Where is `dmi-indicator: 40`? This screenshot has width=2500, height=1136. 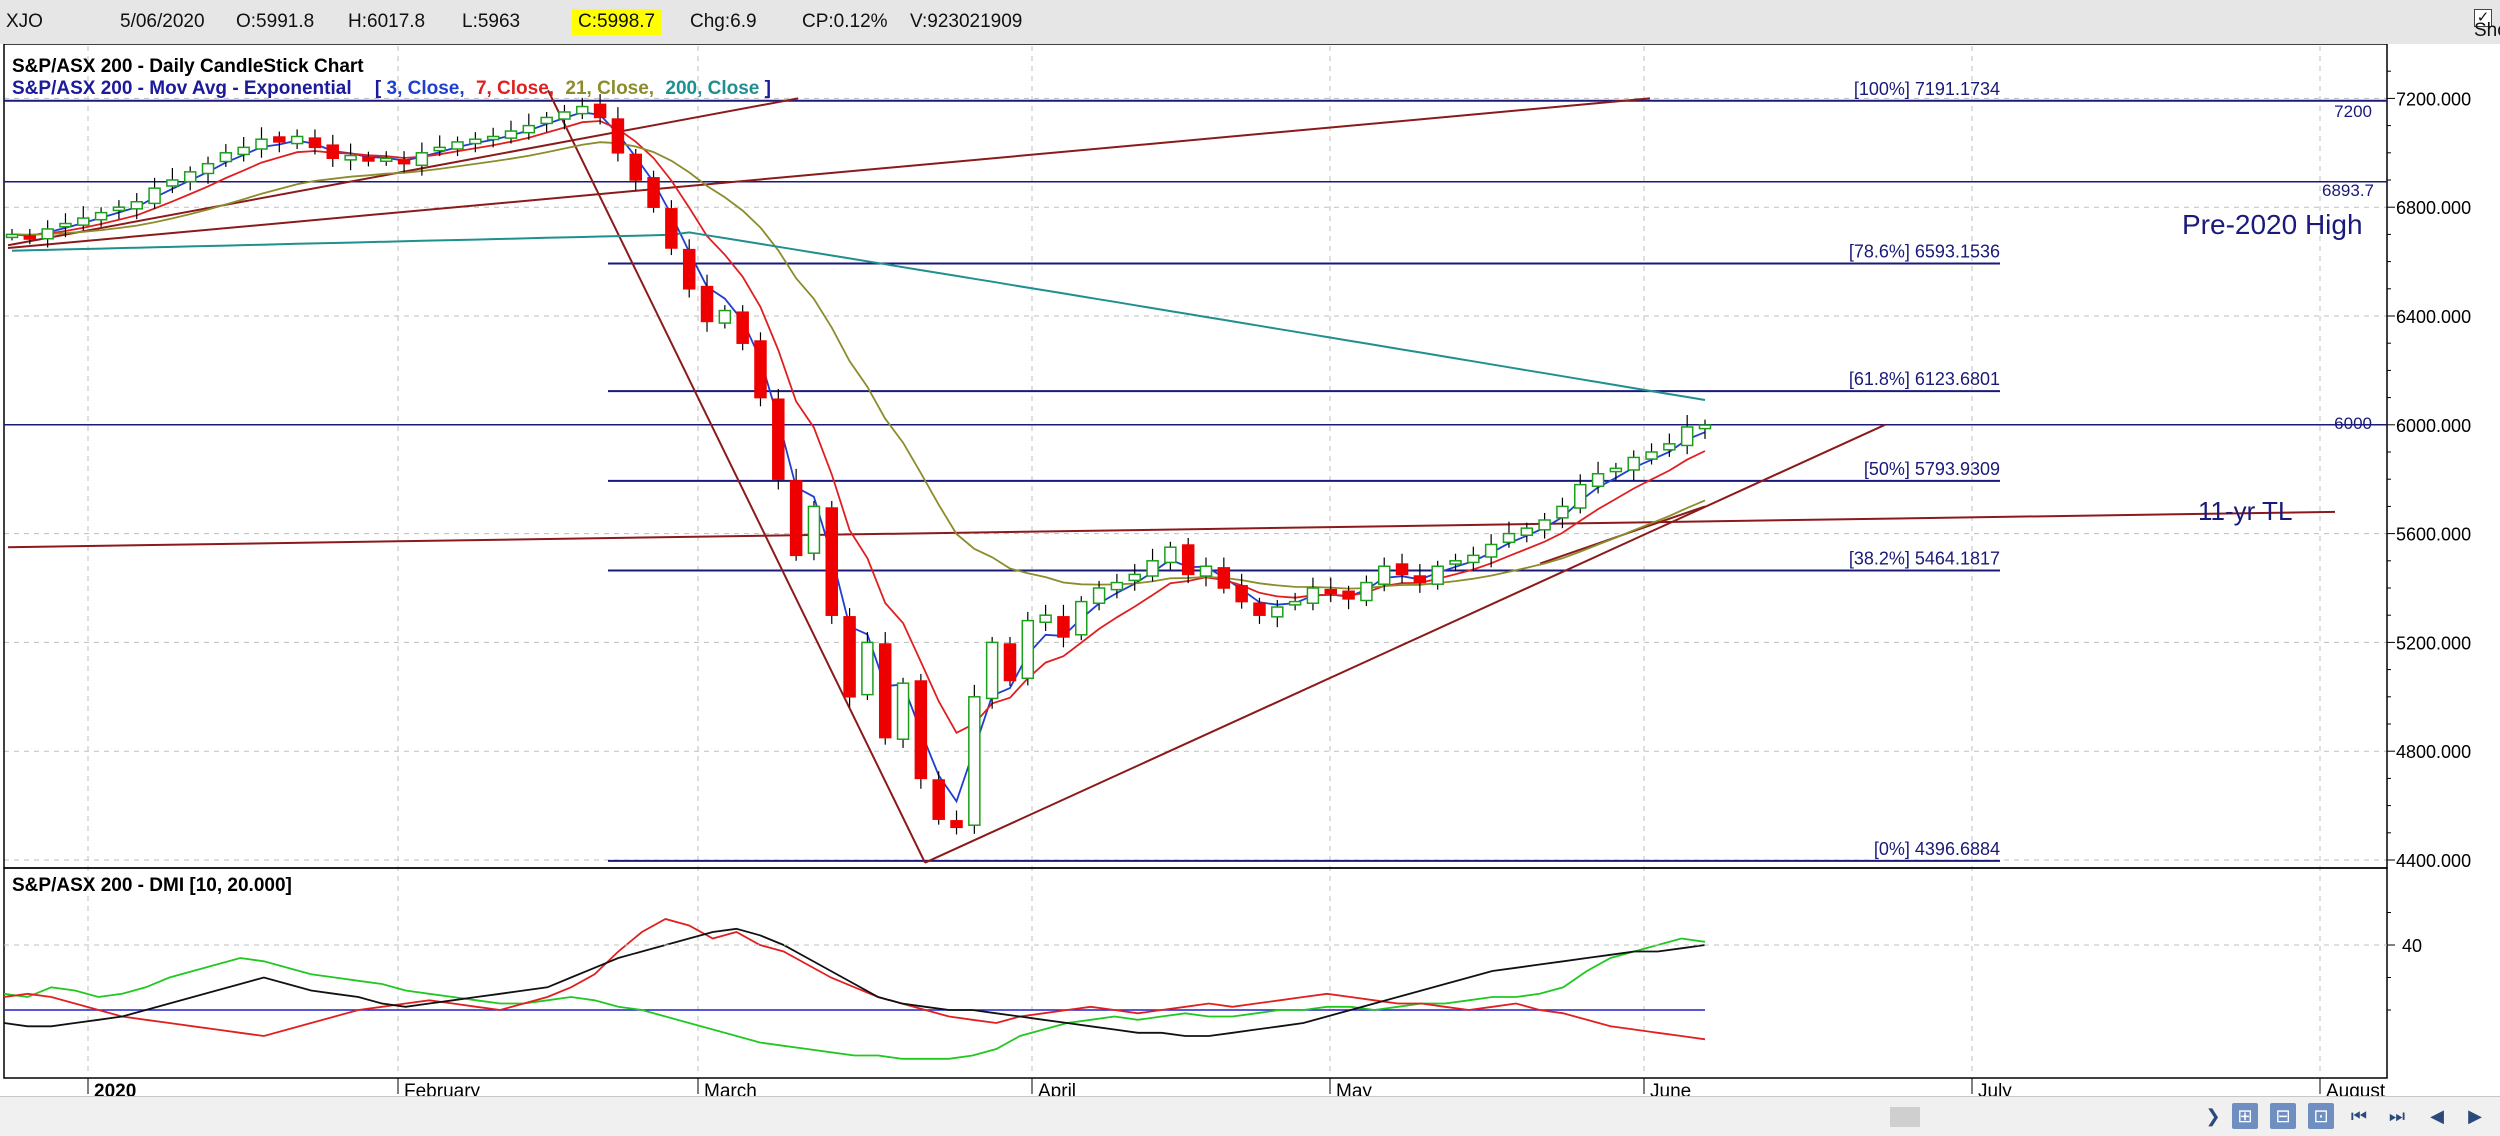 dmi-indicator: 40 is located at coordinates (1212, 986).